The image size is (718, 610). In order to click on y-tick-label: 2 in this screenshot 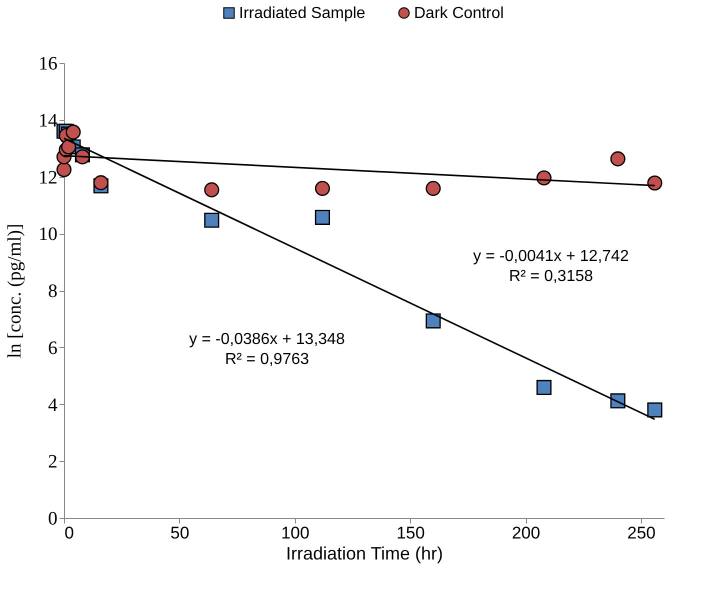, I will do `click(53, 462)`.